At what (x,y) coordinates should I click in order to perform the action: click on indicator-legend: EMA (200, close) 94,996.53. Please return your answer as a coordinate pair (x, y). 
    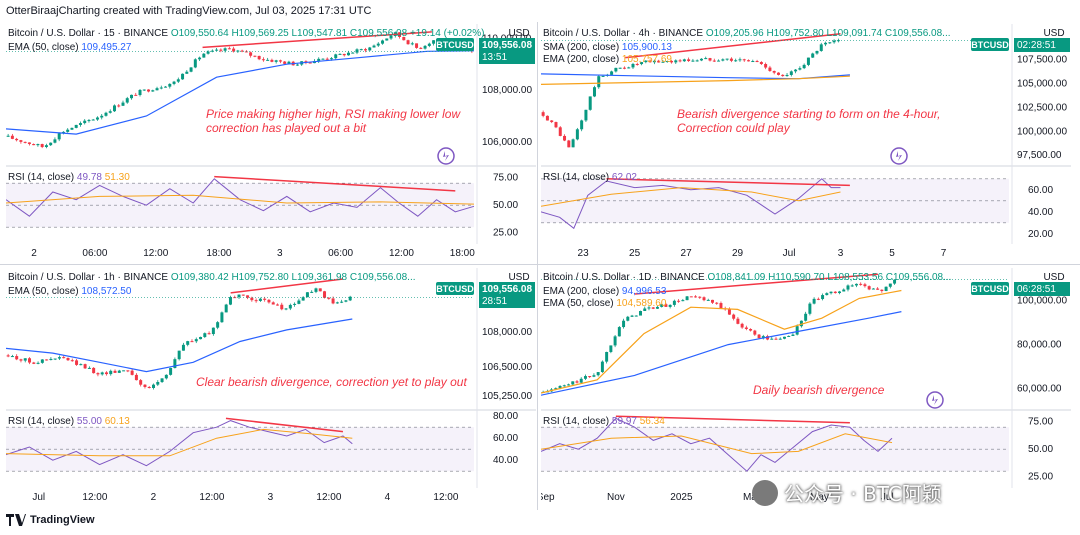
    Looking at the image, I should click on (605, 291).